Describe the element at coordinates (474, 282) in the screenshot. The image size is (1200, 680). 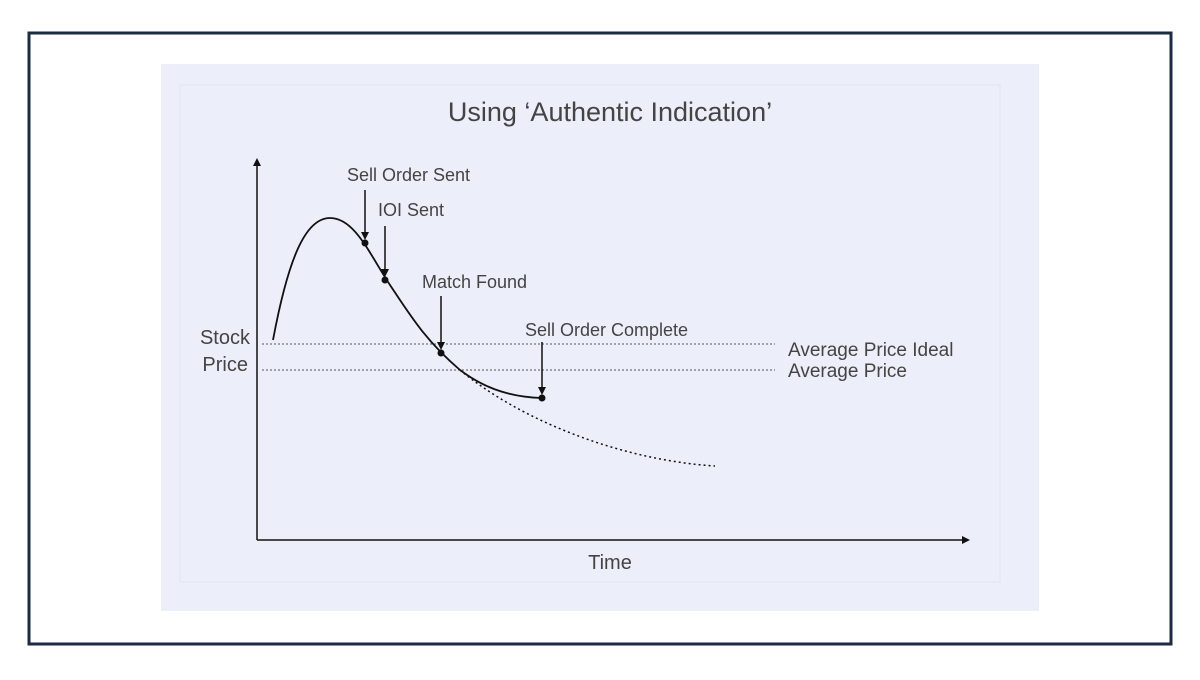
I see `annotation: Match Found` at that location.